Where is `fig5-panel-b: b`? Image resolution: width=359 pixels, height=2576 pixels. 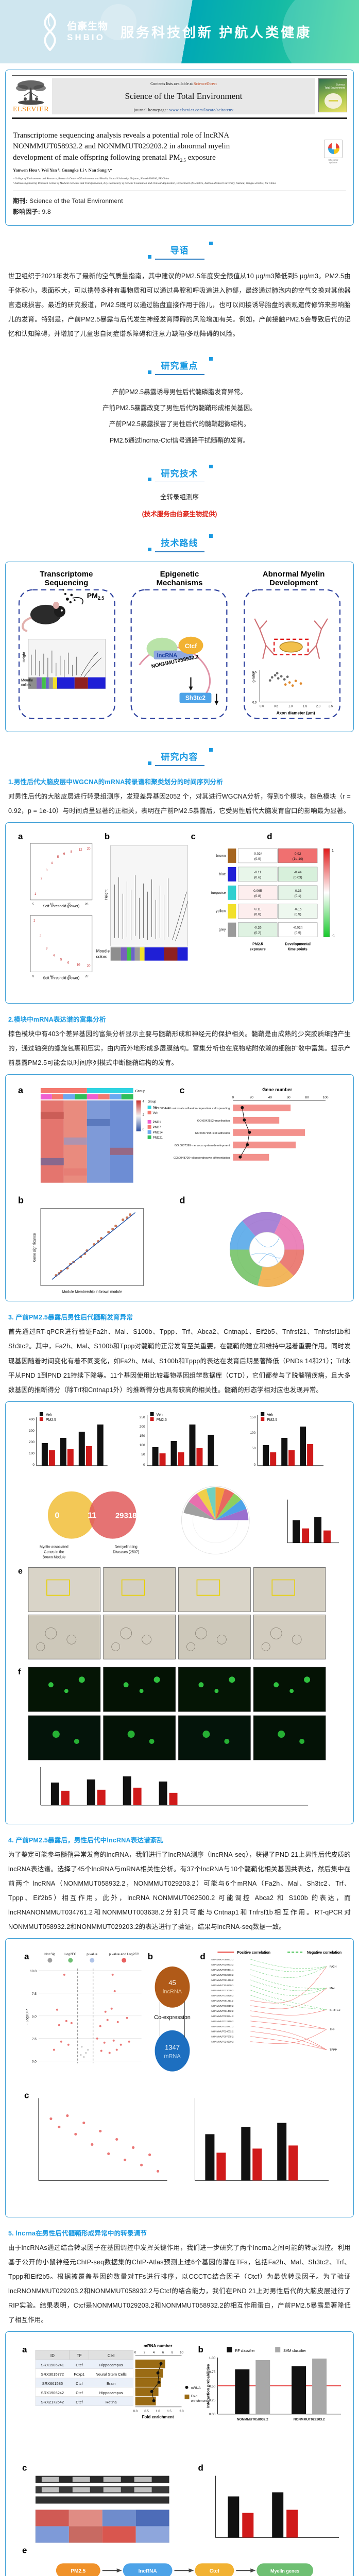
fig5-panel-b: b is located at coordinates (200, 2349).